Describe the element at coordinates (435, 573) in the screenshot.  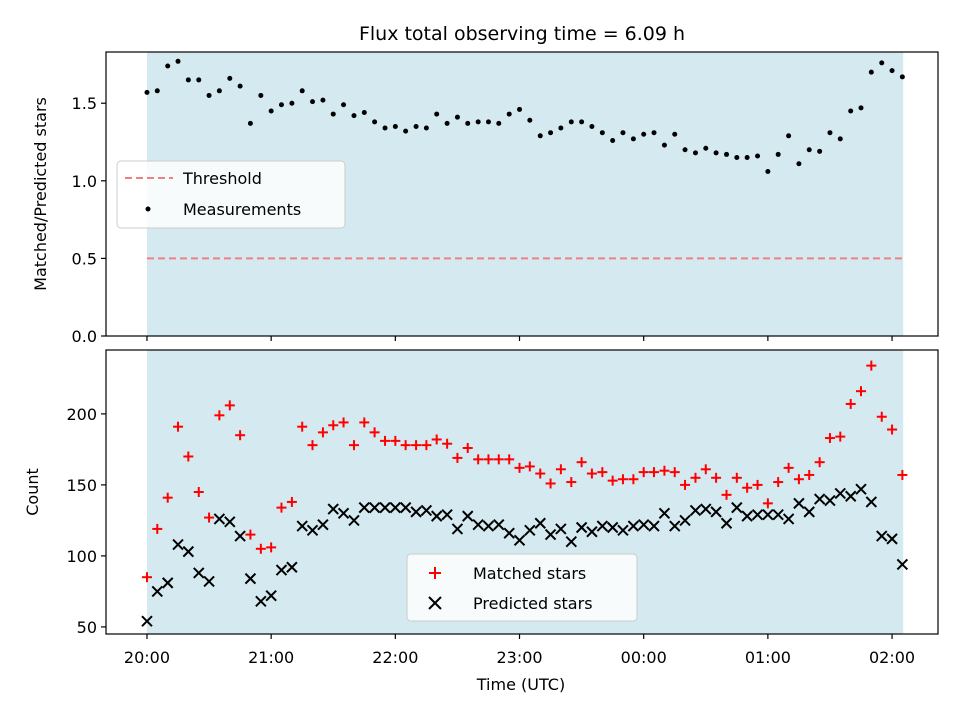
I see `matched-legend-swatch` at that location.